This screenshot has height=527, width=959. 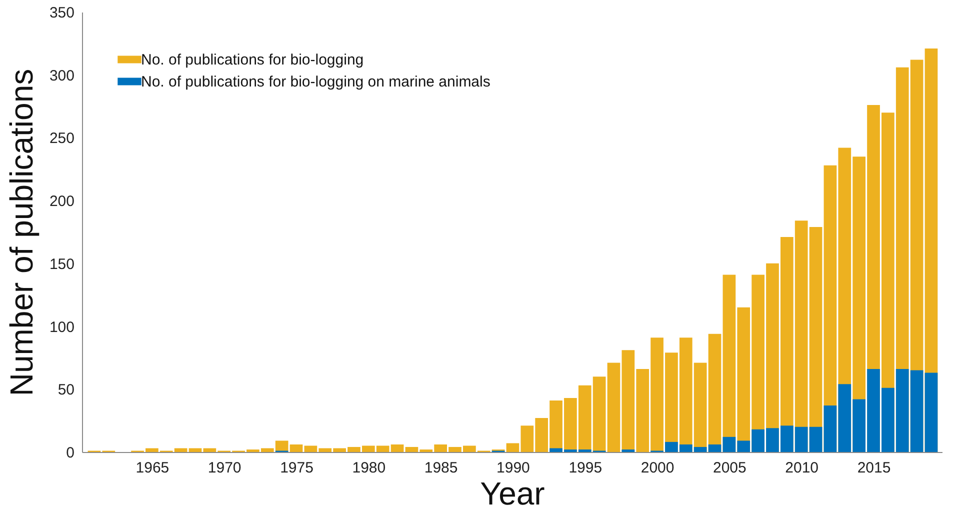 I want to click on y-tick-label: 200, so click(x=61, y=201).